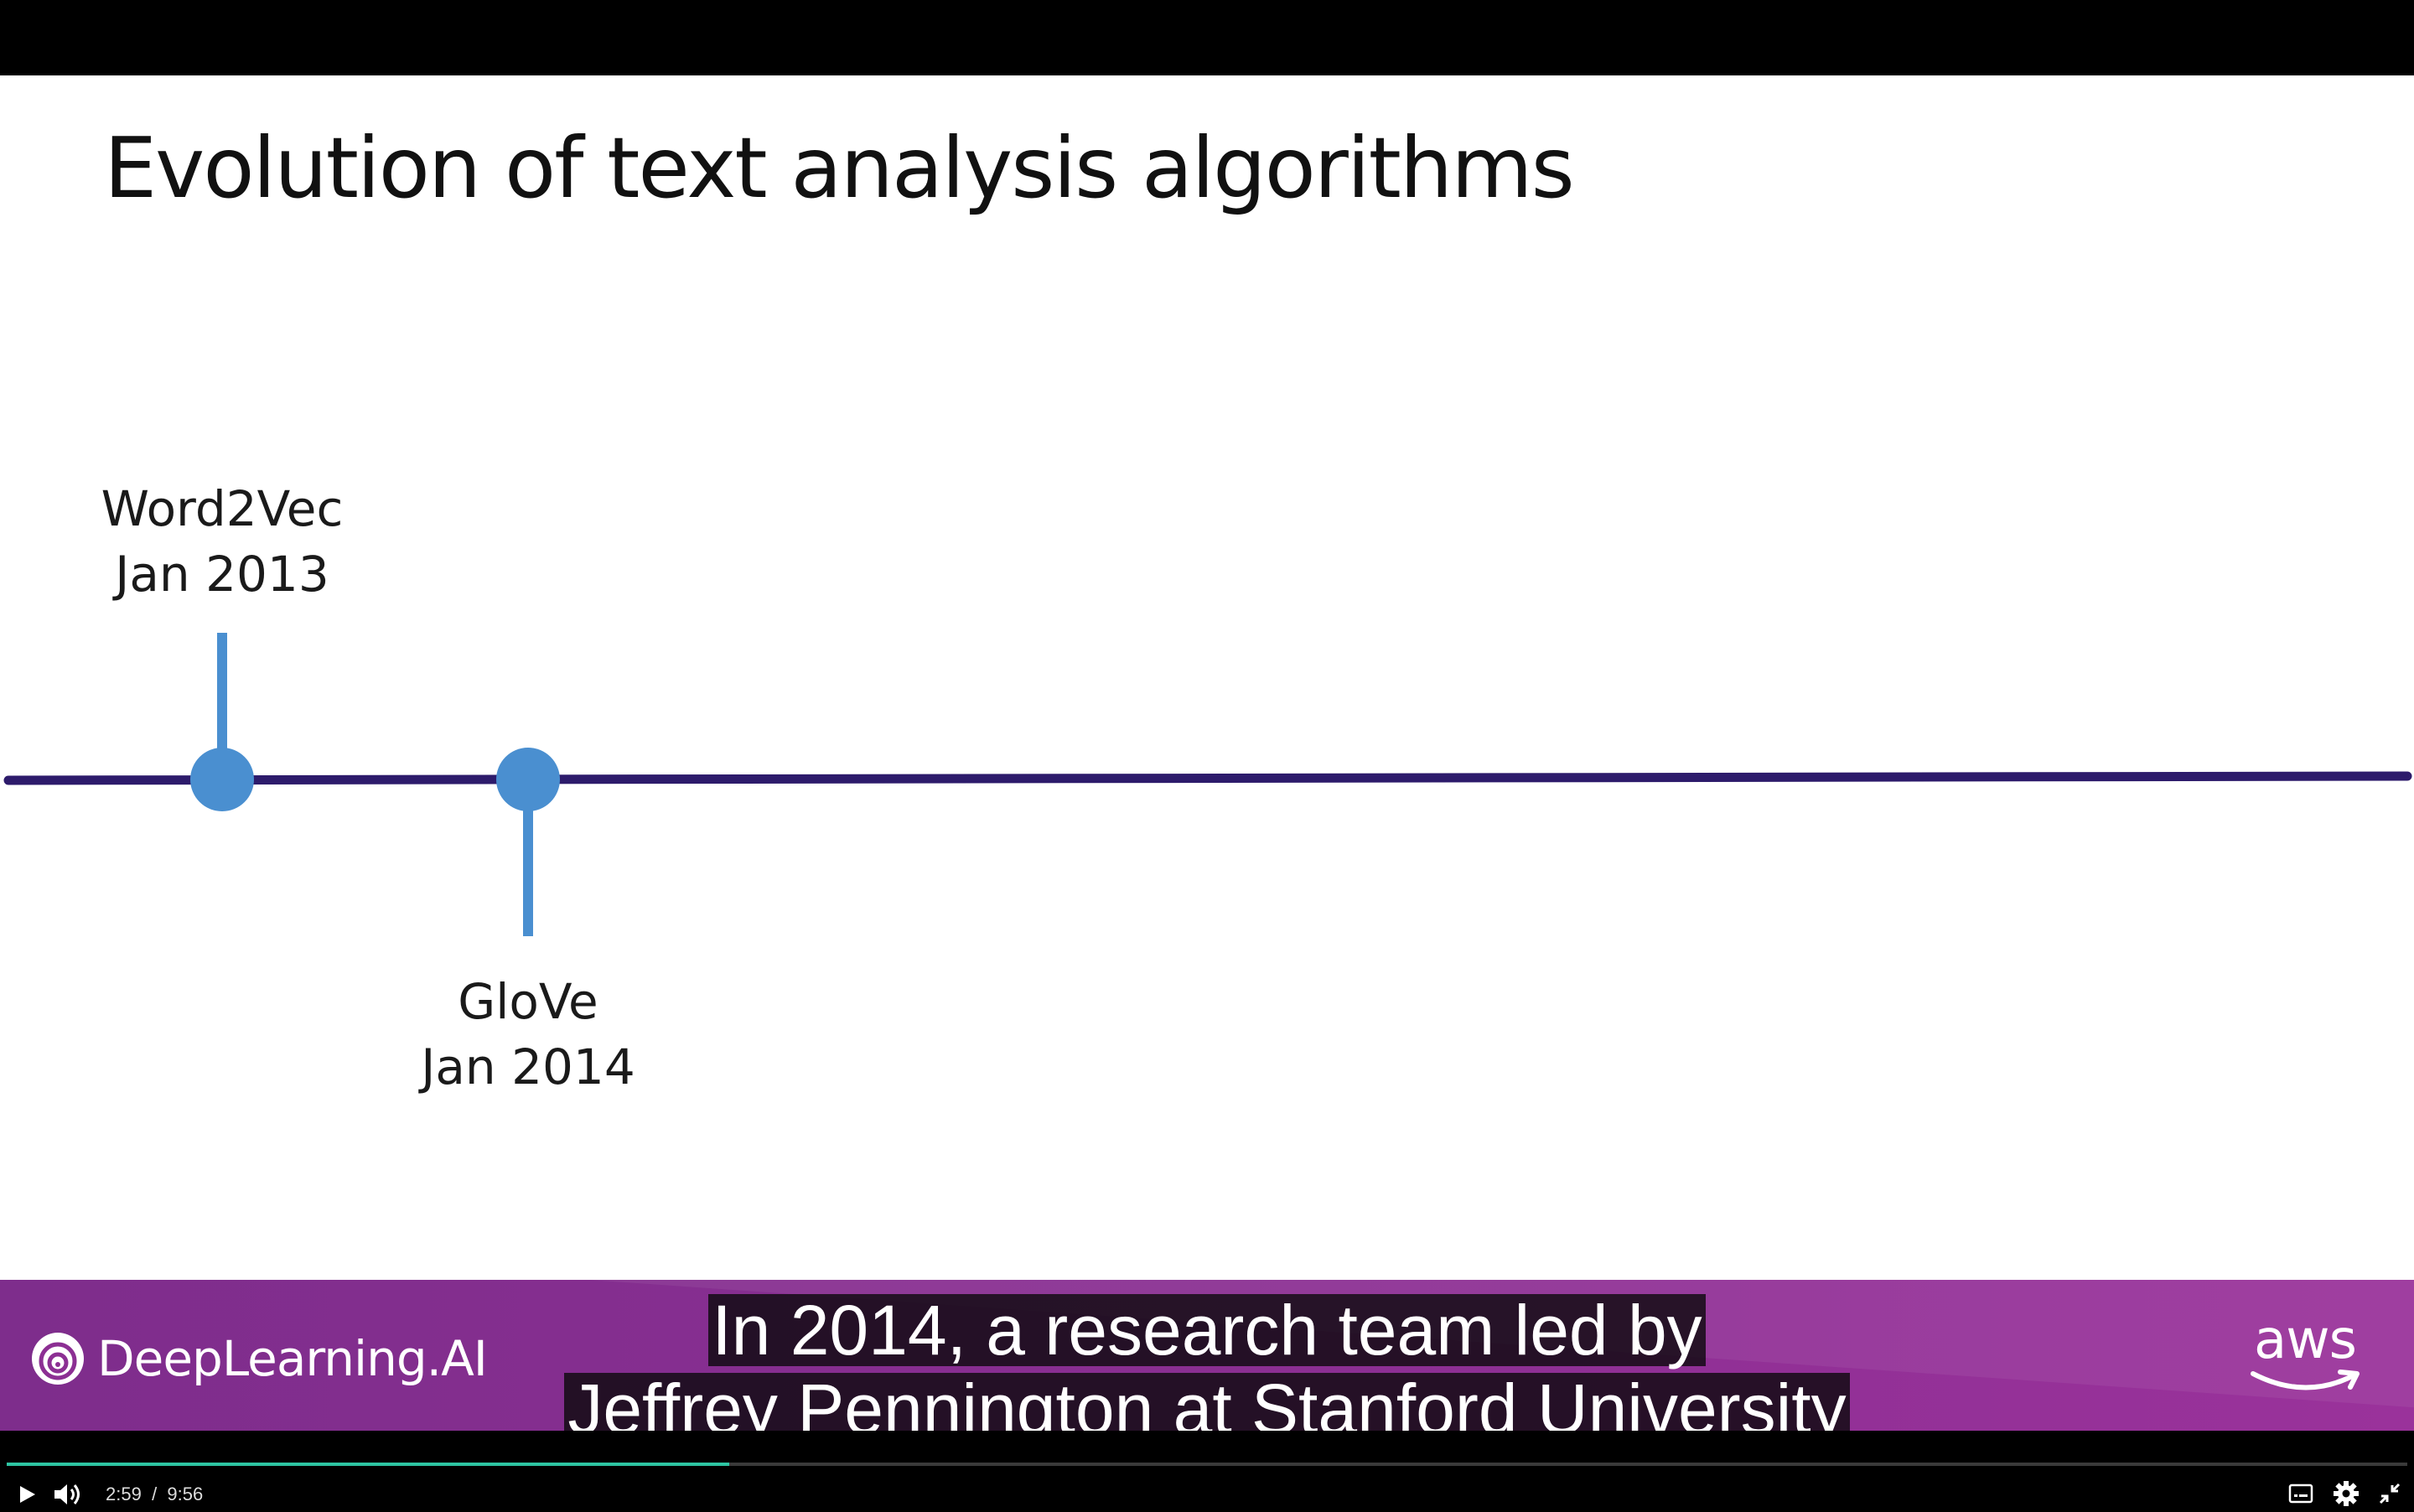 The image size is (2414, 1512). What do you see at coordinates (2306, 1340) in the screenshot?
I see `aws-wordmark: aws` at bounding box center [2306, 1340].